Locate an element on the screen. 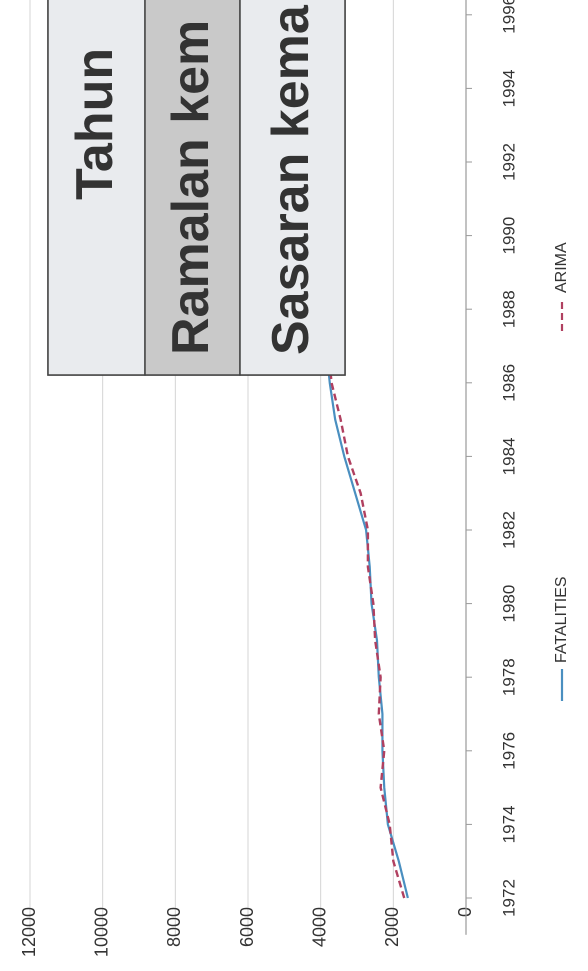 This screenshot has height=971, width=588. y-tick-label: 6000 is located at coordinates (247, 927).